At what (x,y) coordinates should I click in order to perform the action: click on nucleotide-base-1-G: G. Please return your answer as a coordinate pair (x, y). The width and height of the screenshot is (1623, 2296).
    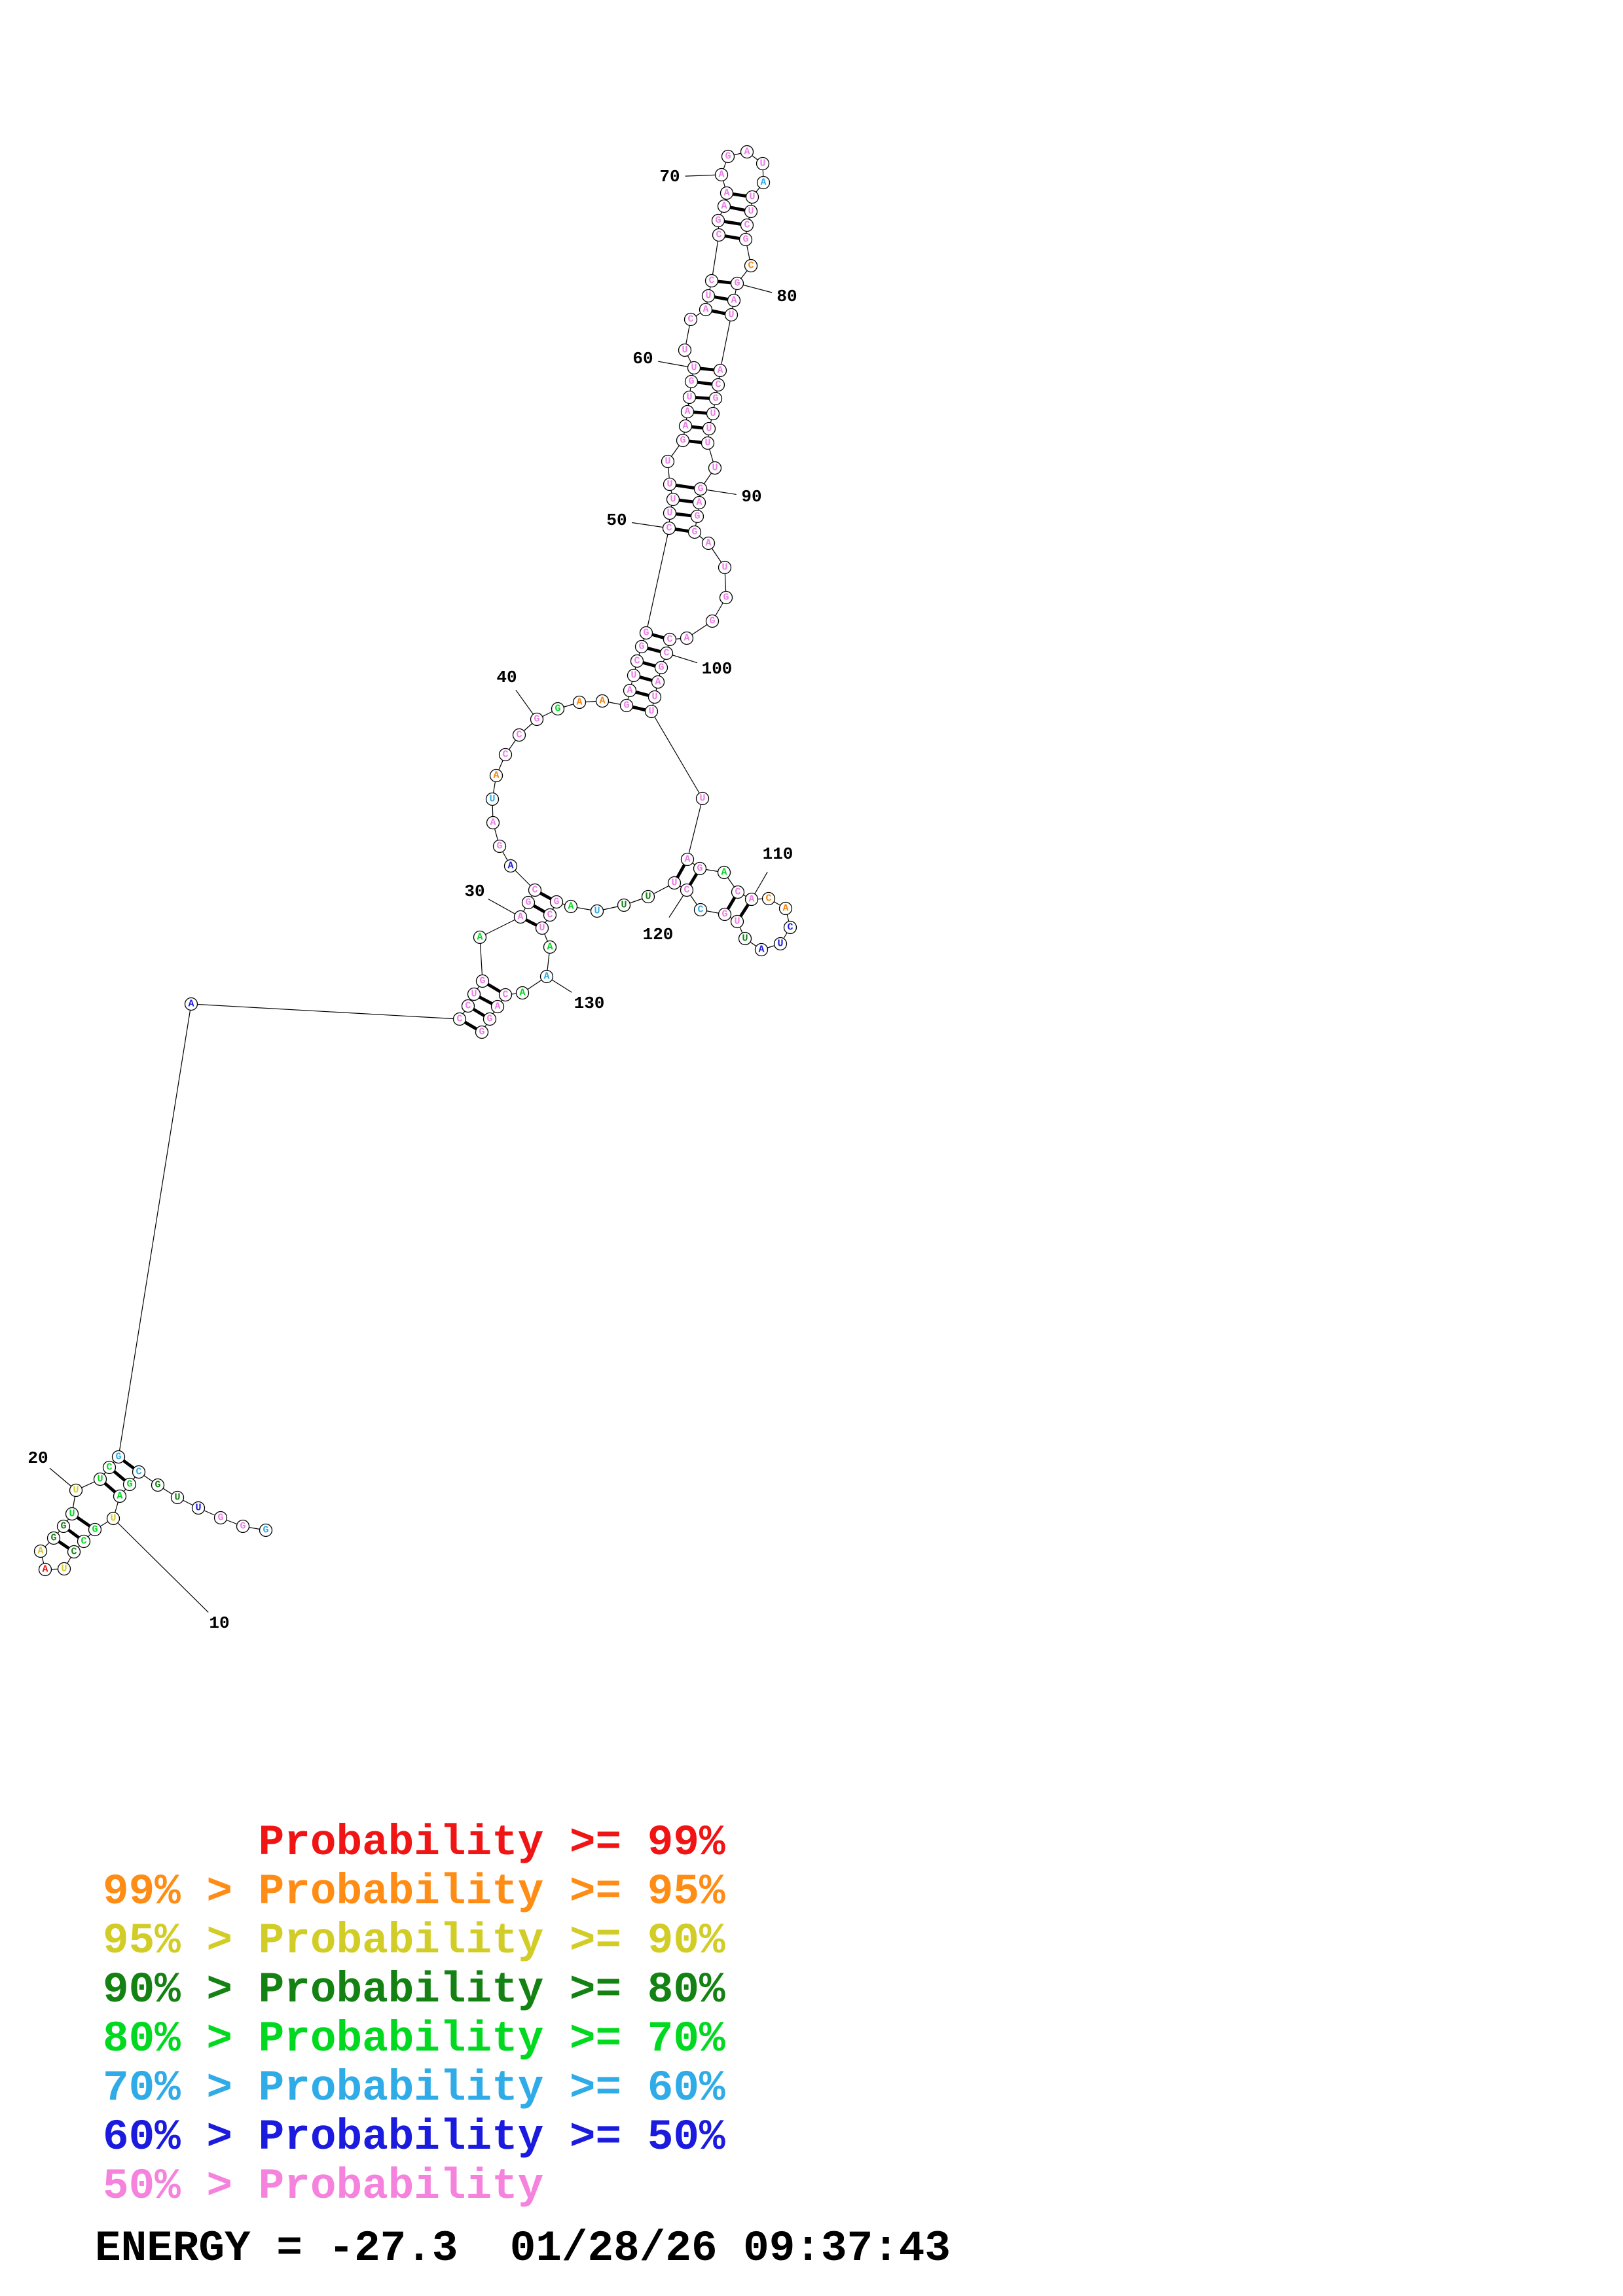
    Looking at the image, I should click on (265, 1530).